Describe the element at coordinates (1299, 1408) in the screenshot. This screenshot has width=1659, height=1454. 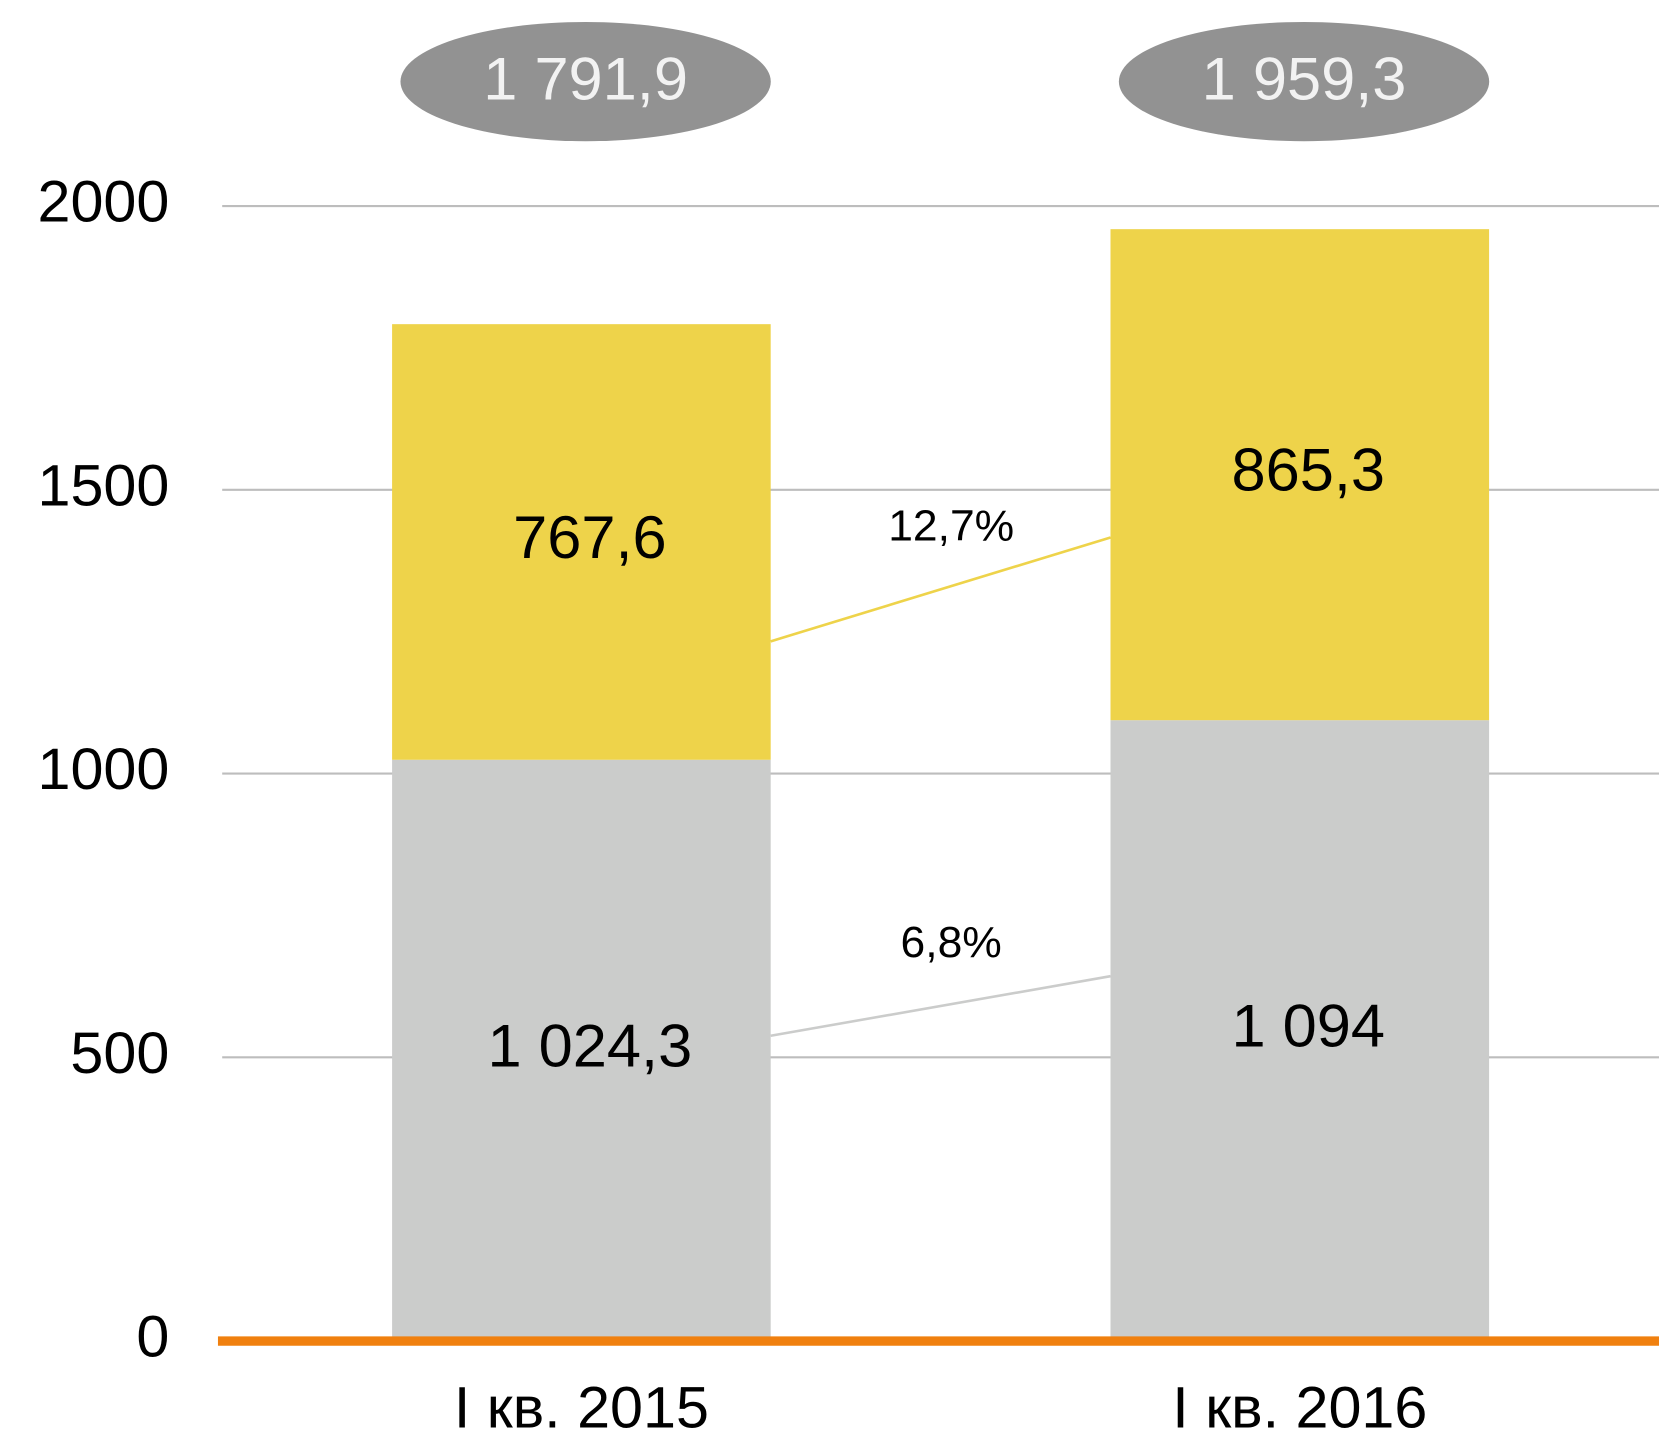
I see `x-tick-label: I кв. 2016` at that location.